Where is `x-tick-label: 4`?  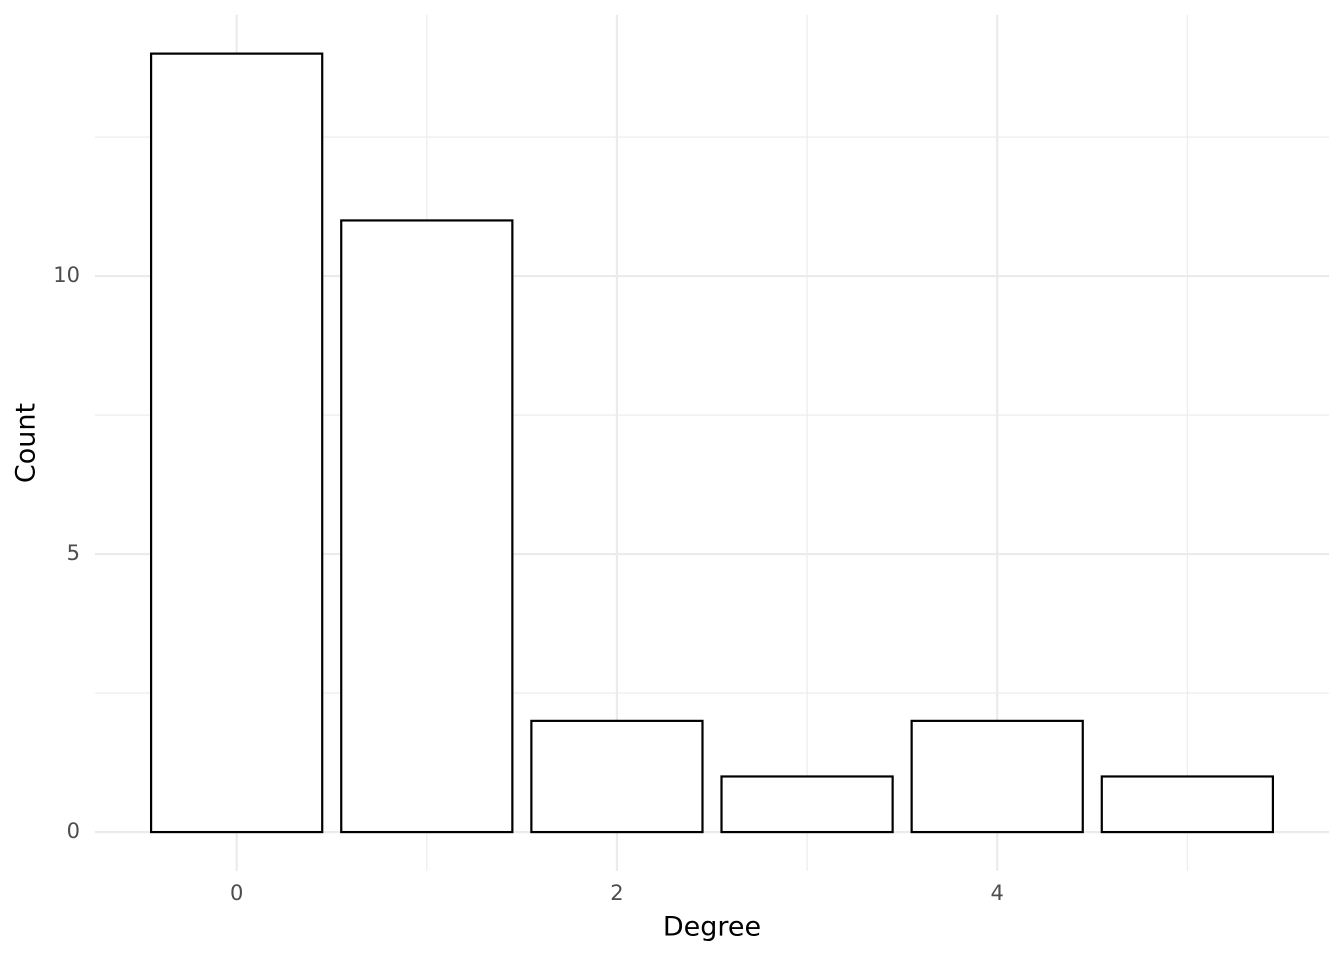
x-tick-label: 4 is located at coordinates (997, 893).